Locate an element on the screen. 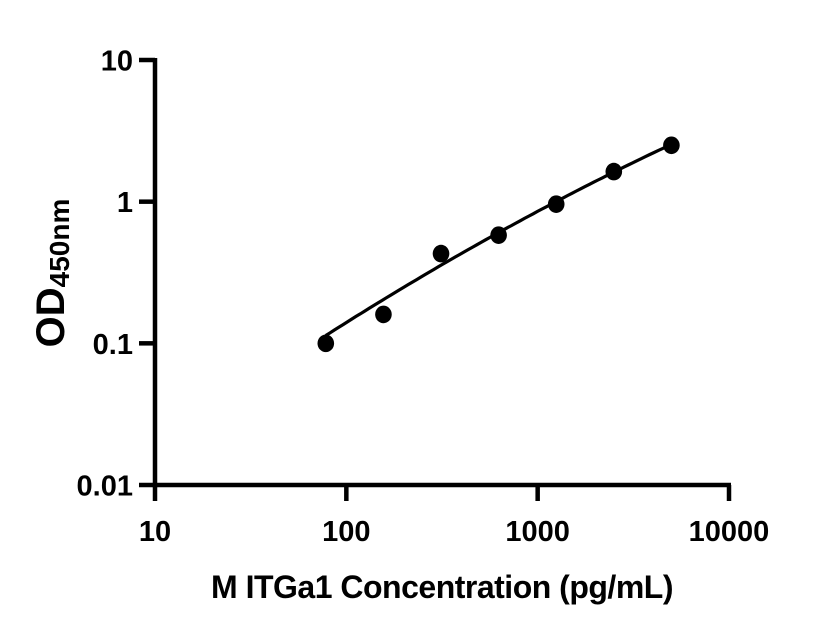  y-tick-label: 1 is located at coordinates (125, 203).